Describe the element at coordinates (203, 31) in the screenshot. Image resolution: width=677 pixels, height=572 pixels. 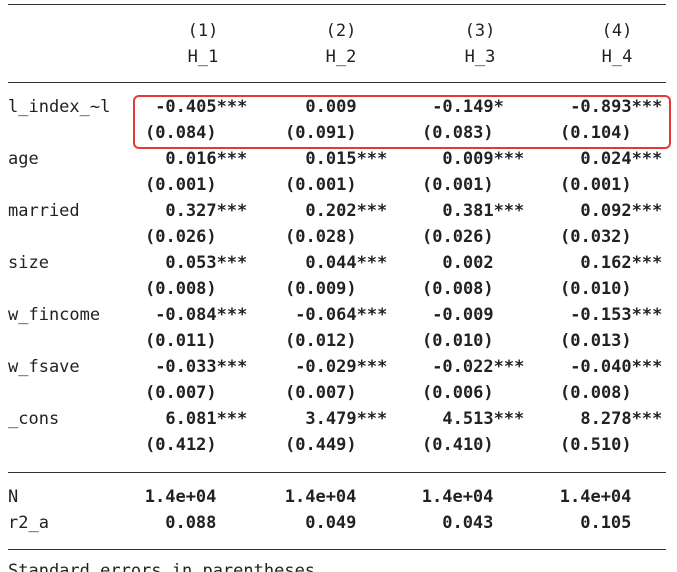
I see `column-number: (1)` at that location.